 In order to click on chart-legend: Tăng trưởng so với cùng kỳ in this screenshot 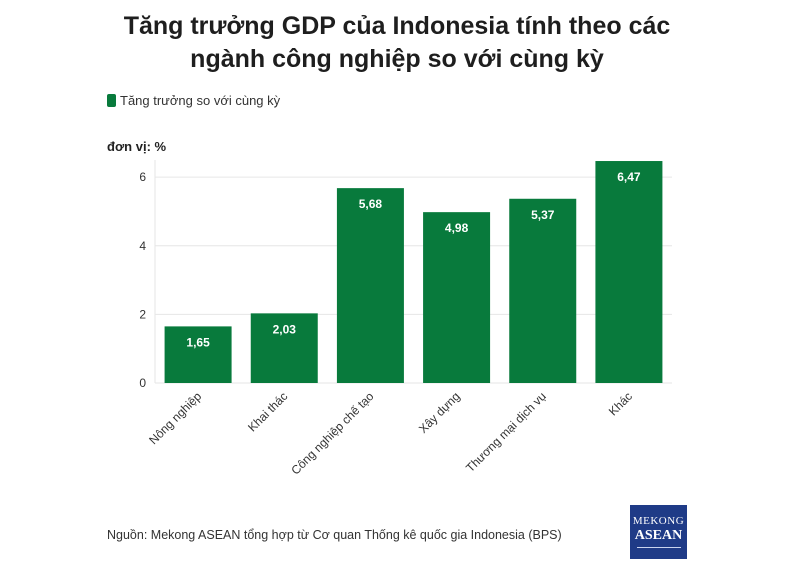, I will do `click(193, 100)`.